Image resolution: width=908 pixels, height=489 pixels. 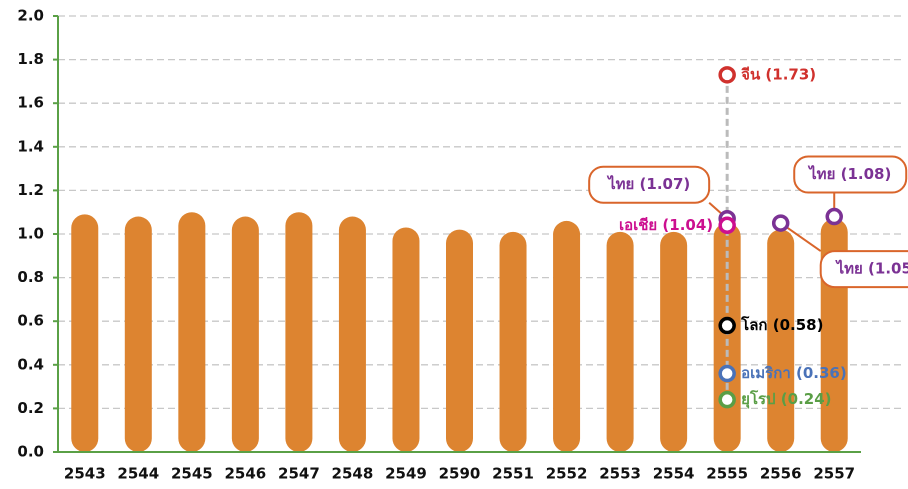 I want to click on y-tick-label: 0.8, so click(x=30, y=277).